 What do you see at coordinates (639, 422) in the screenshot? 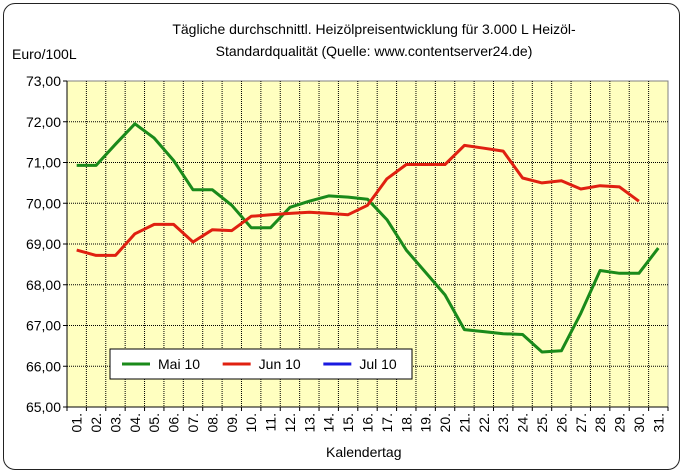
I see `x-tick-label: 30.` at bounding box center [639, 422].